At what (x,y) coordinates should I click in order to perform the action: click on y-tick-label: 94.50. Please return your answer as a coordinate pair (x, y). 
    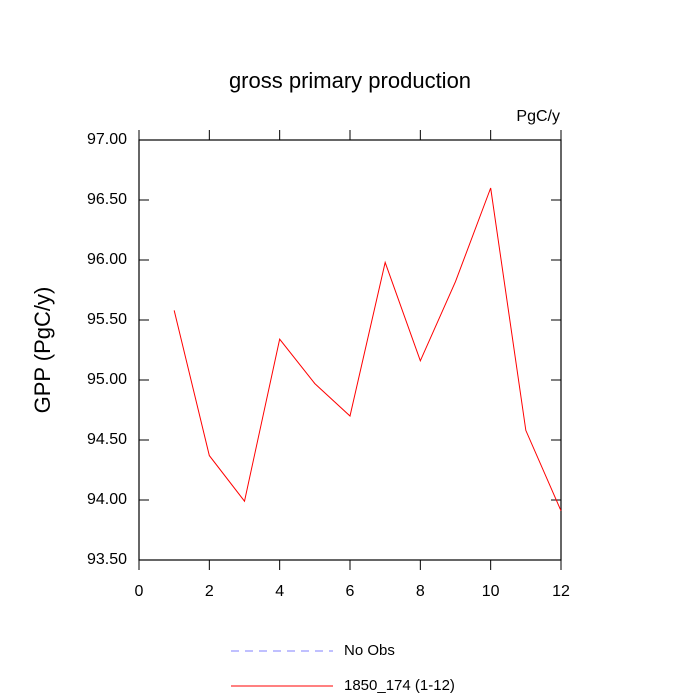
    Looking at the image, I should click on (107, 439).